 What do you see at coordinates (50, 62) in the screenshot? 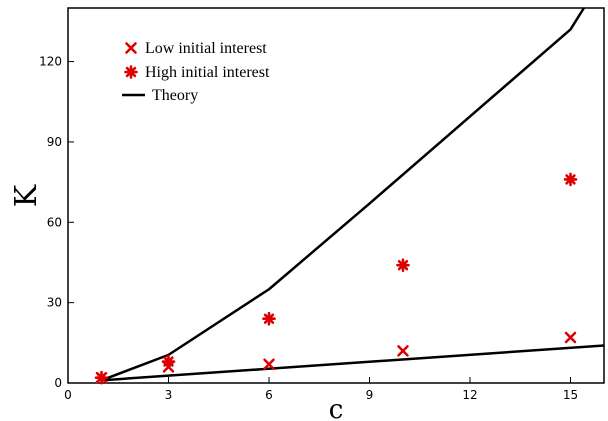
I see `y-tick-label: 120` at bounding box center [50, 62].